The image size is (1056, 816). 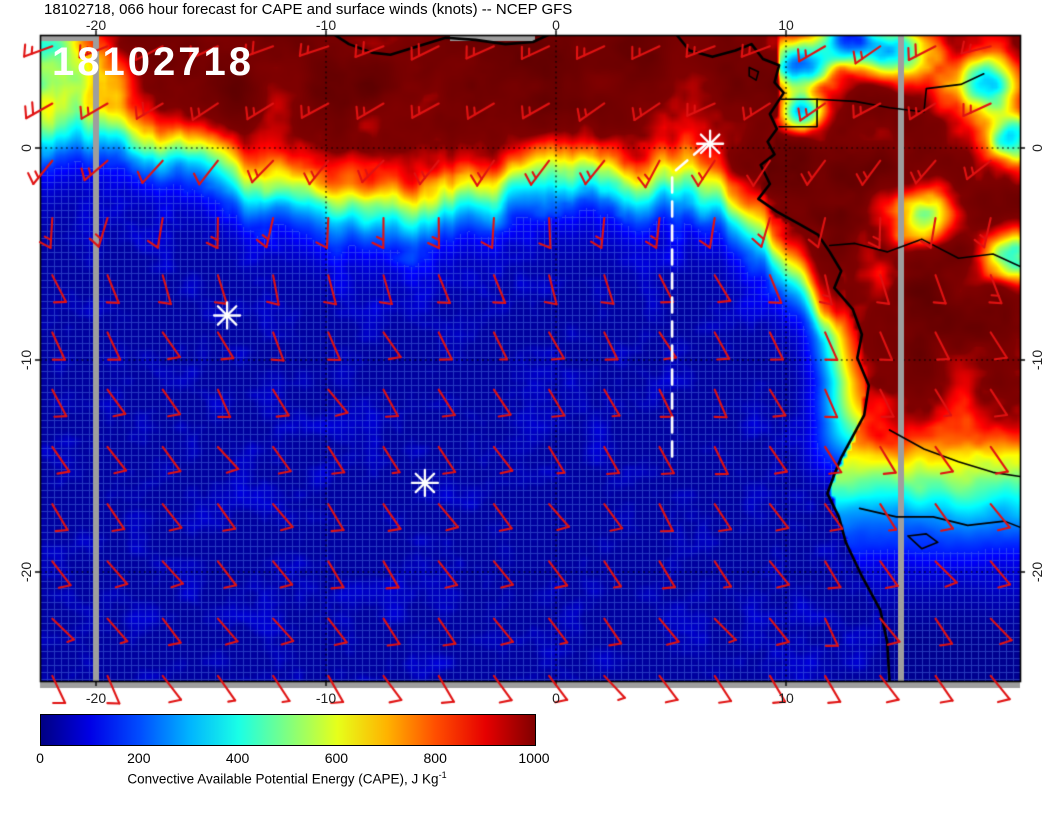 I want to click on lat-tick-label-left: -10, so click(x=26, y=360).